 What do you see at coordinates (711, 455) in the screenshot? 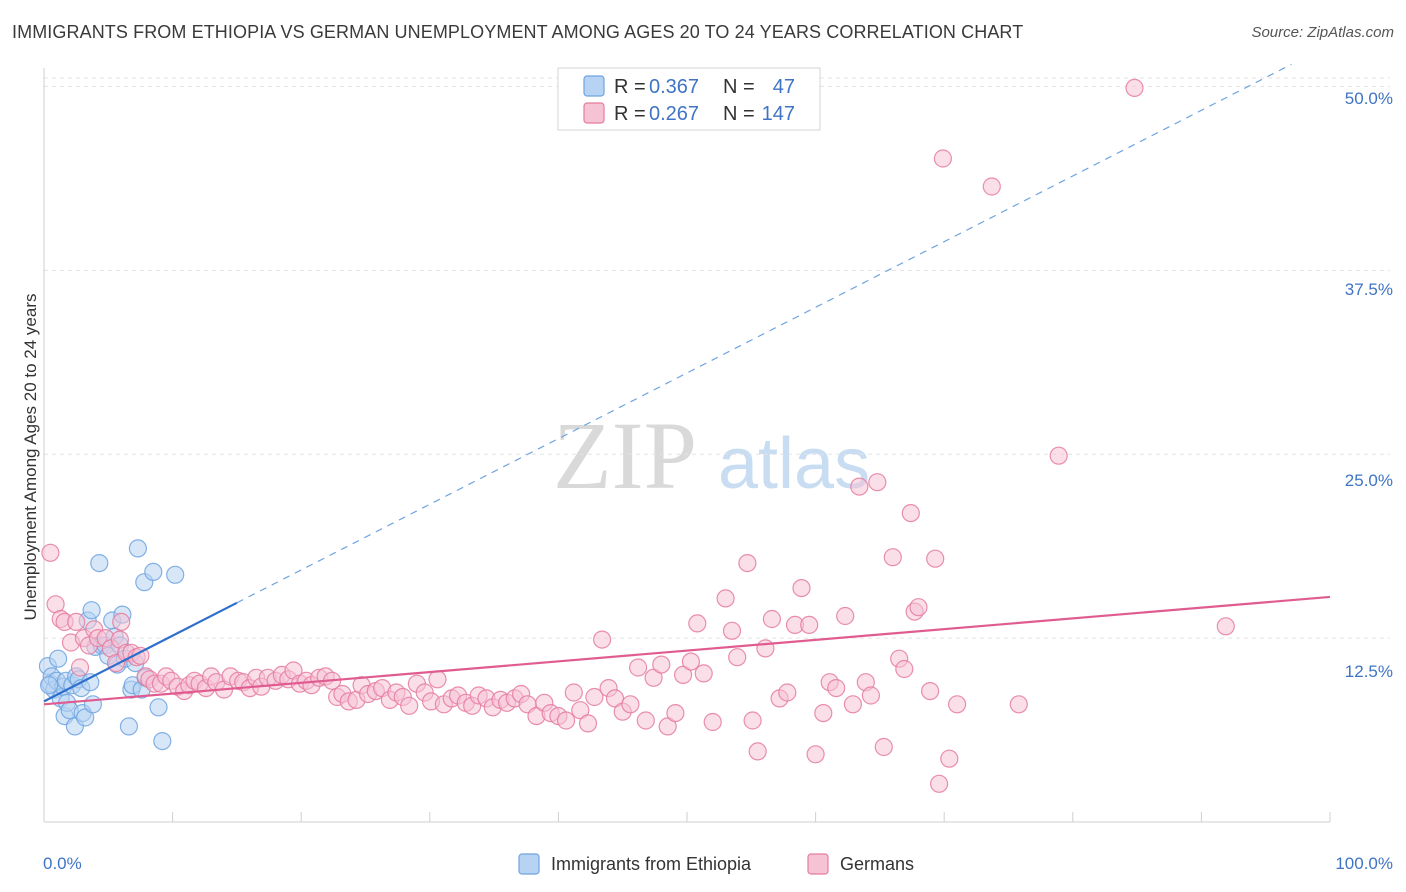
I see `watermark: ZIP atlas` at bounding box center [711, 455].